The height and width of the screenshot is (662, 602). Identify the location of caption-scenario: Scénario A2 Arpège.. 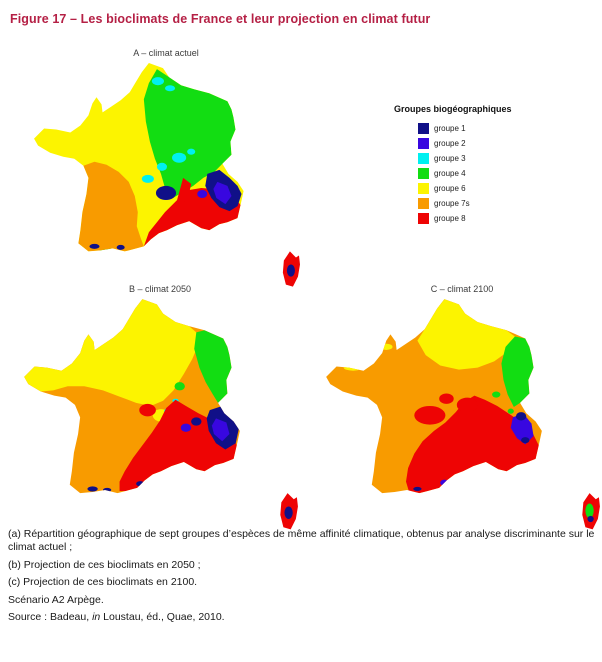
(56, 599).